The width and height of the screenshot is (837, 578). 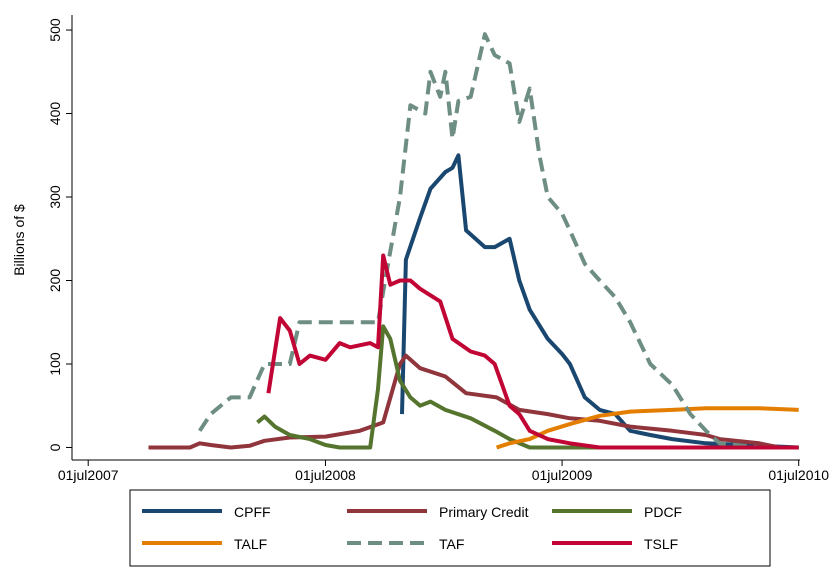 I want to click on legend-label: PDCF, so click(x=663, y=512).